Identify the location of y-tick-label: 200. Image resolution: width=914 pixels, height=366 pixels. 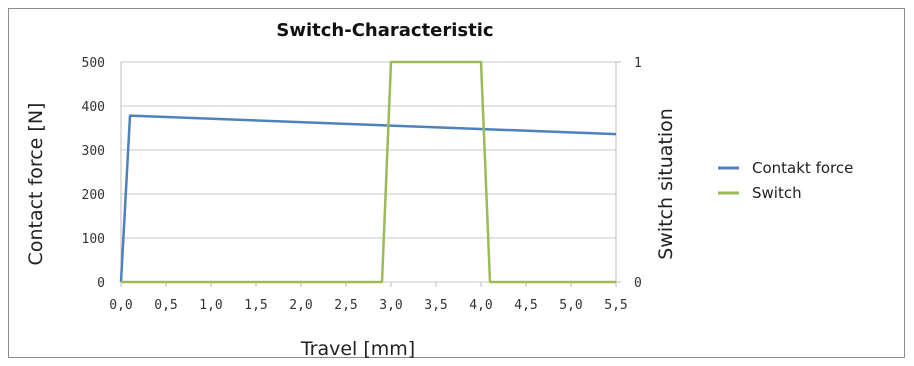
(93, 195).